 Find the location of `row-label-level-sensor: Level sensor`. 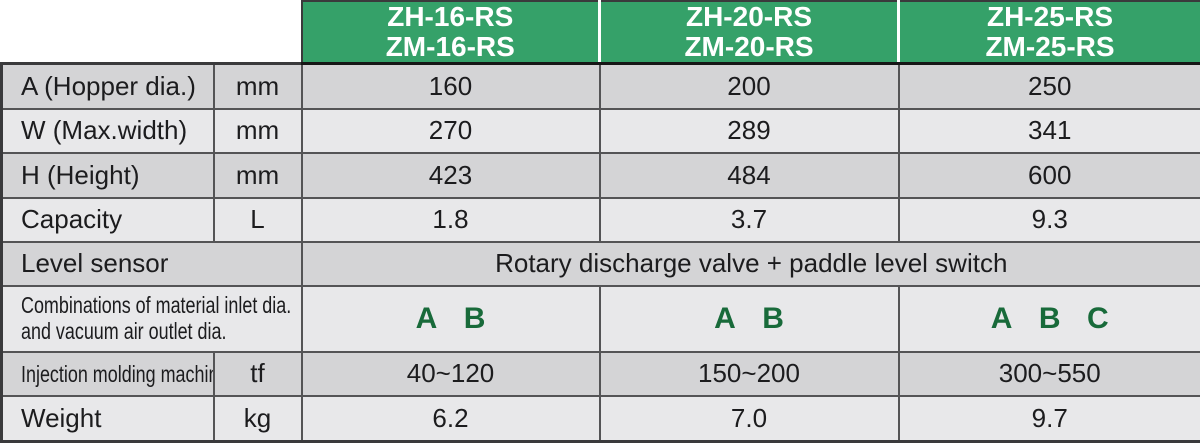

row-label-level-sensor: Level sensor is located at coordinates (151, 263).